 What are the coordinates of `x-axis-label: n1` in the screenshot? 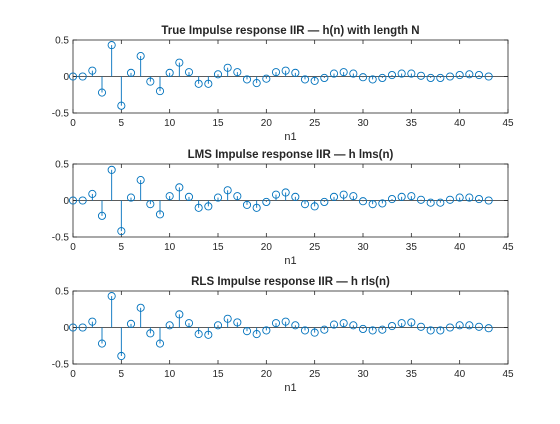 It's located at (290, 388).